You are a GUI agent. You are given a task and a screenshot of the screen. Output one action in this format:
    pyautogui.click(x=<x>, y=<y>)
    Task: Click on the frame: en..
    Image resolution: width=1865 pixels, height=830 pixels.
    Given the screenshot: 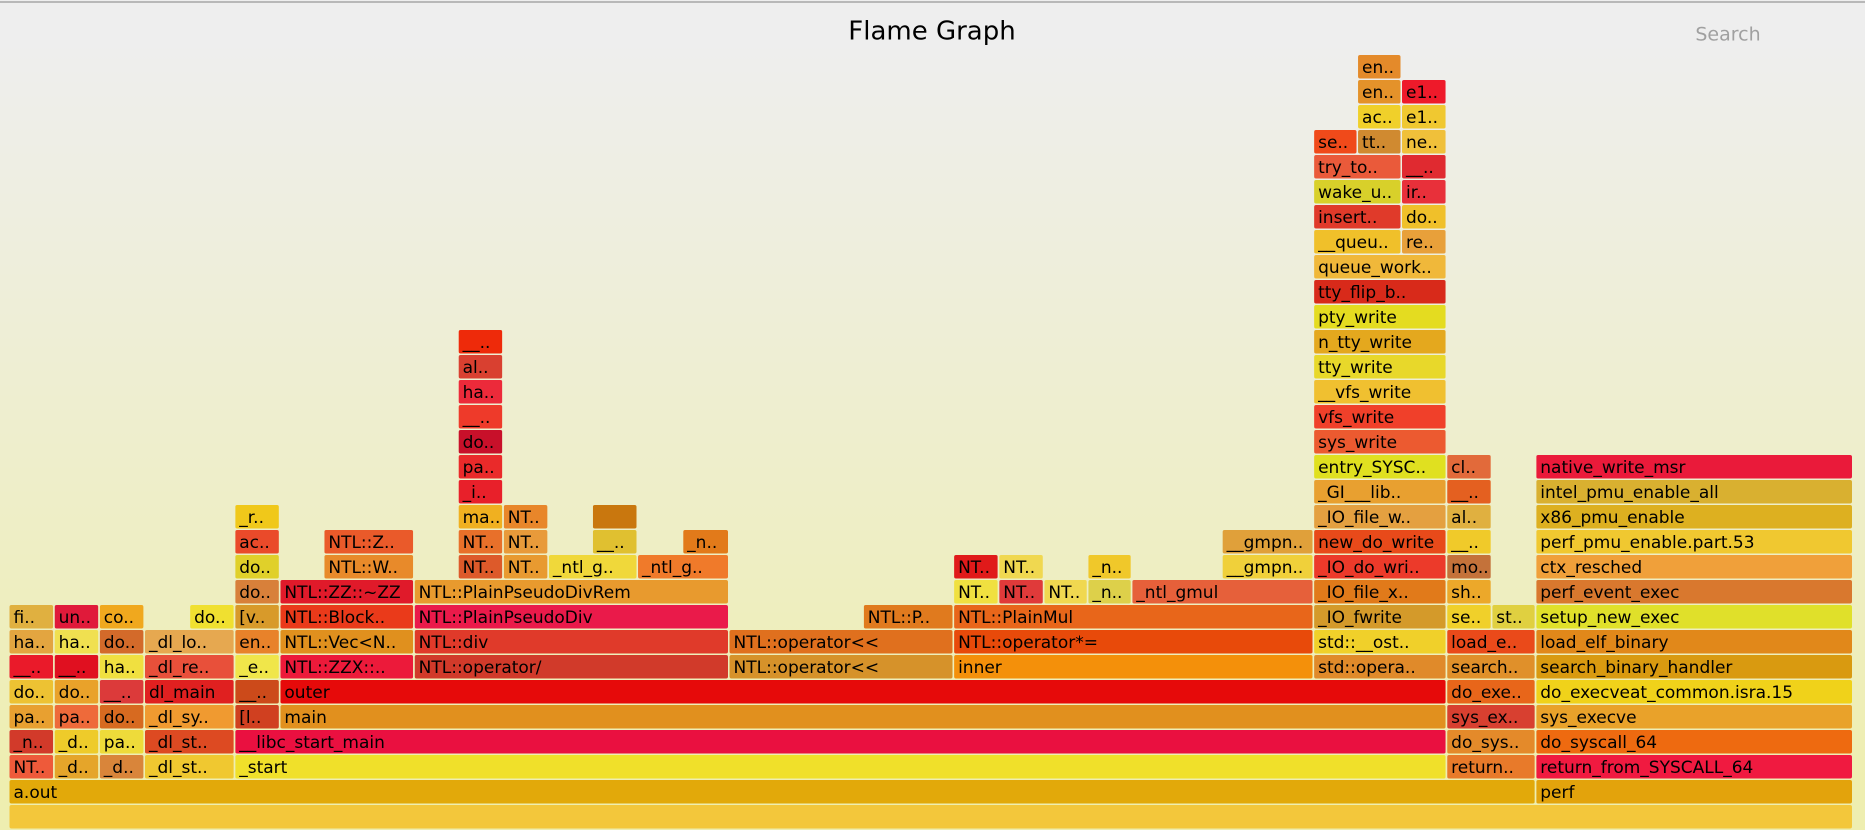 What is the action you would take?
    pyautogui.click(x=1379, y=67)
    